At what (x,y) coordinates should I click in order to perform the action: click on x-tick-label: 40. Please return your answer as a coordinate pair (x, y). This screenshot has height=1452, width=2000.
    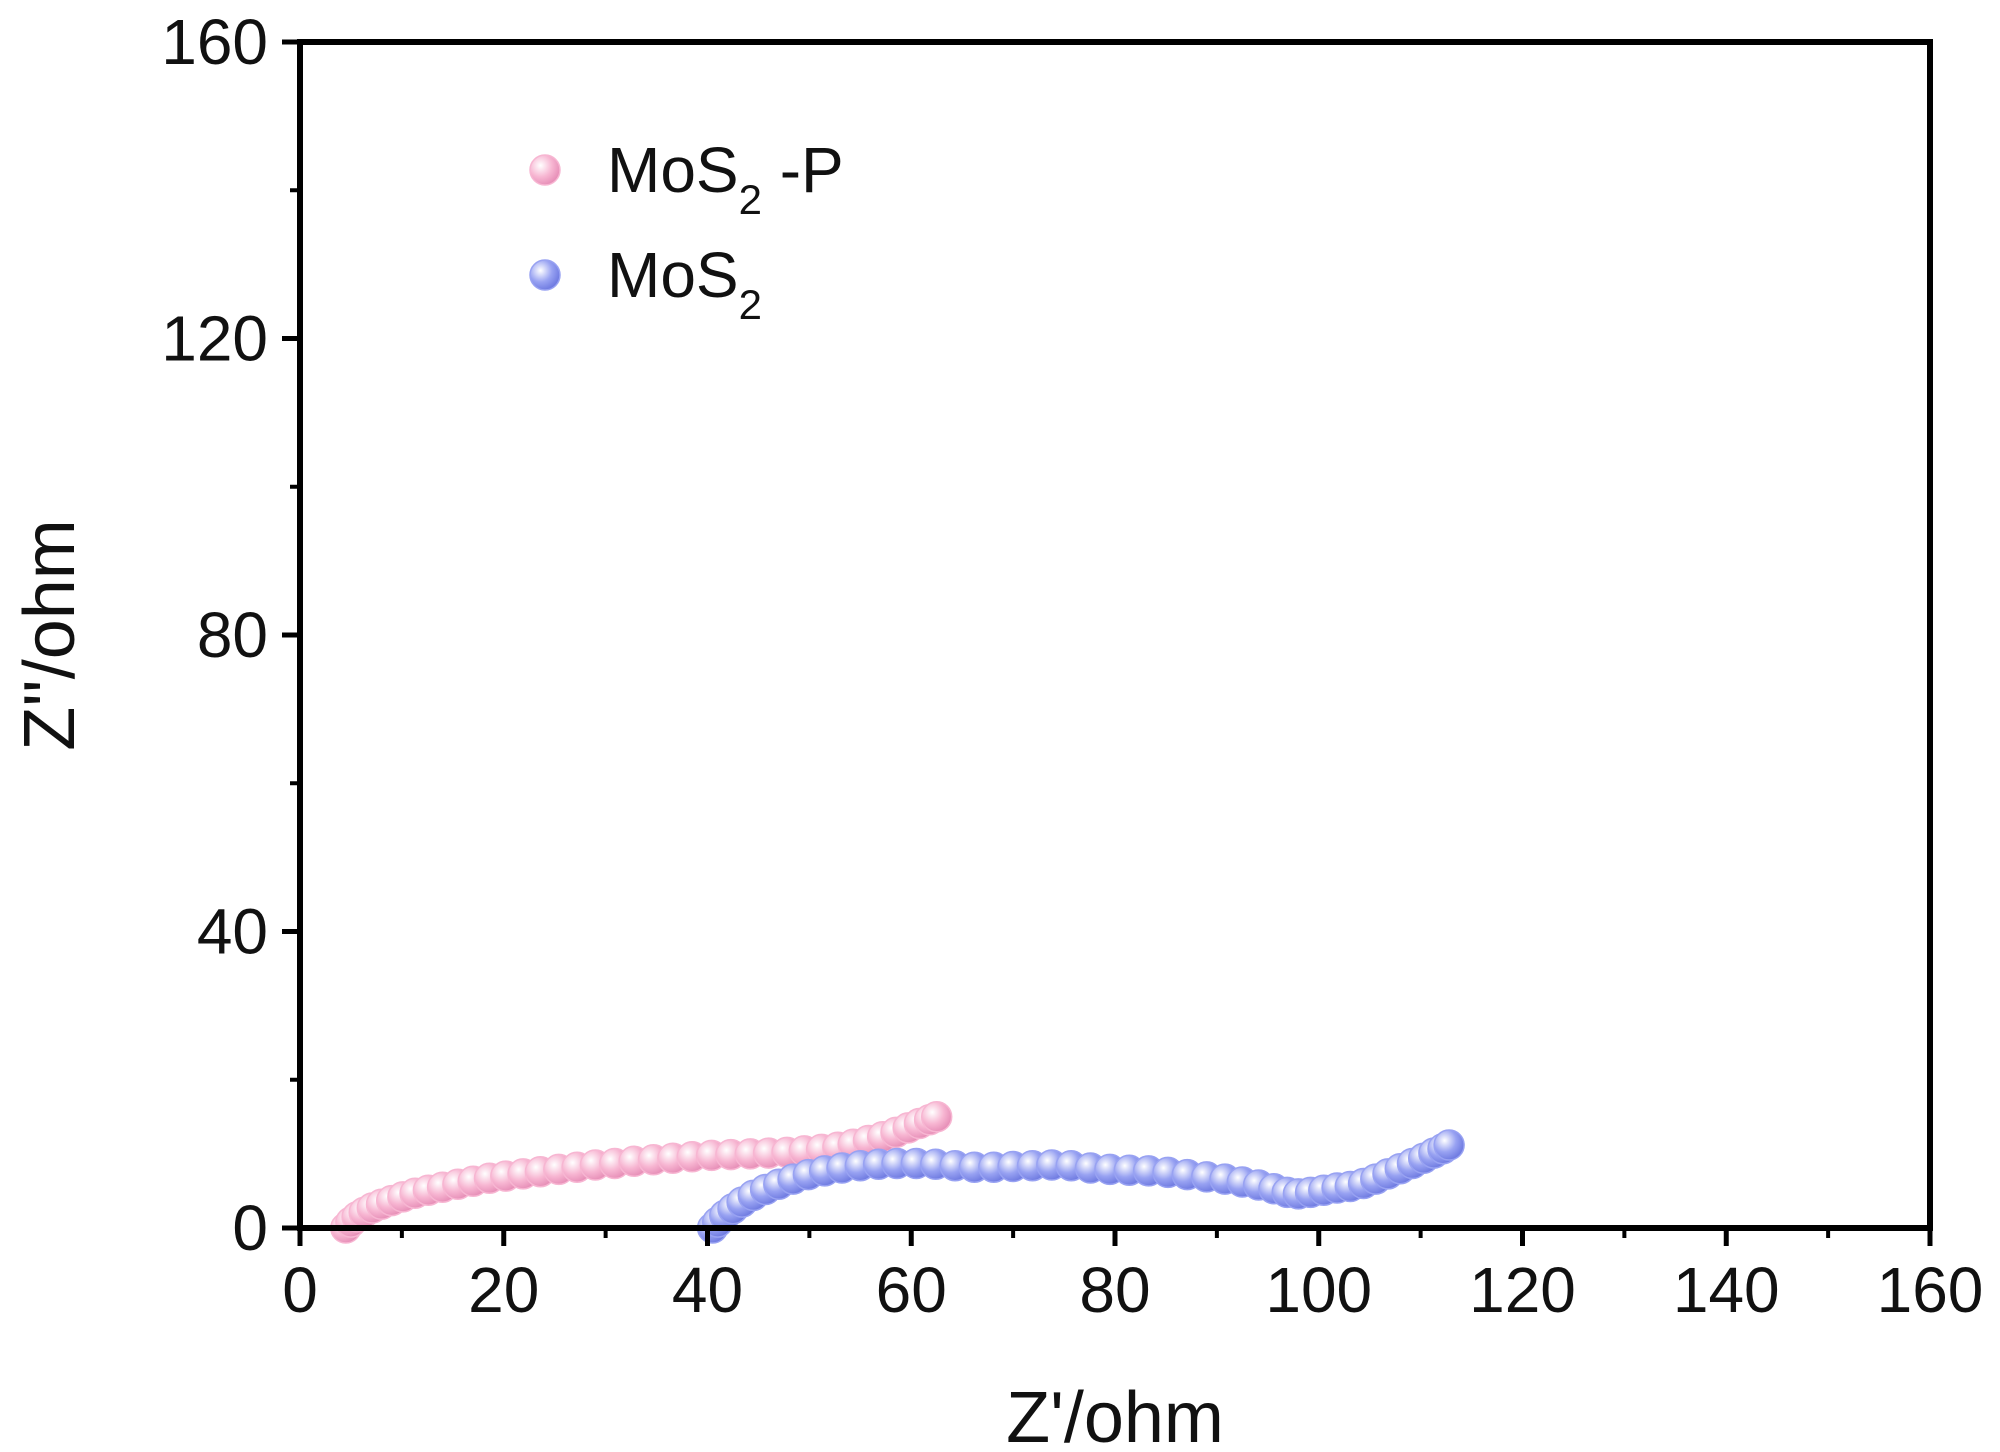
    Looking at the image, I should click on (707, 1290).